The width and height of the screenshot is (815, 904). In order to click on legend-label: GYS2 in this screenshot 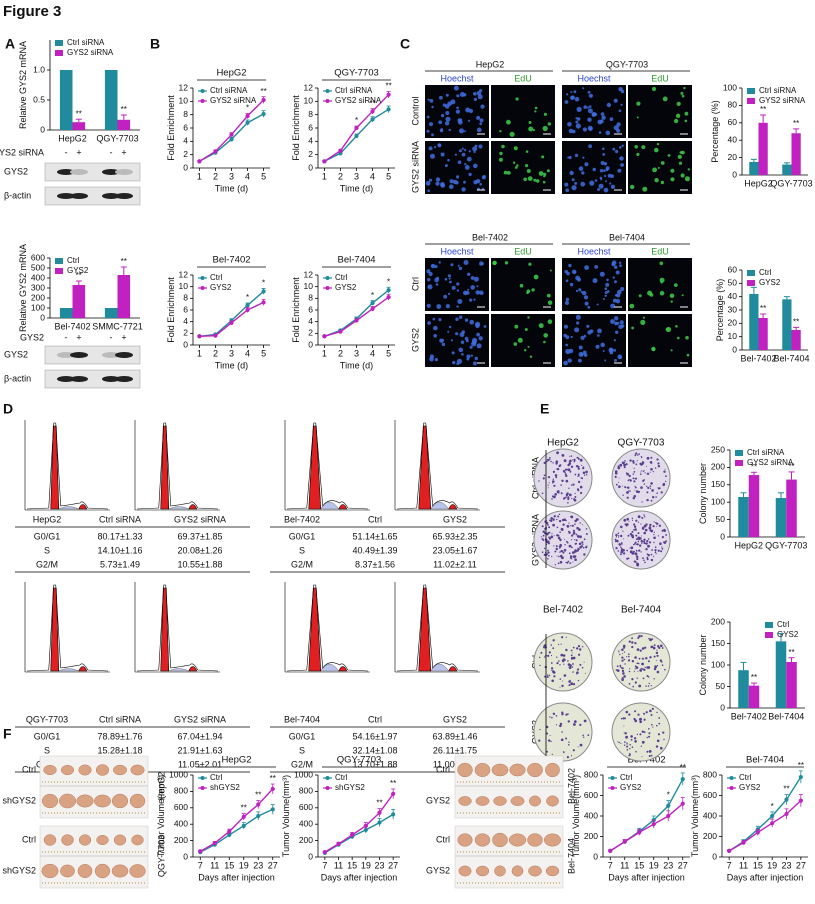, I will do `click(631, 787)`.